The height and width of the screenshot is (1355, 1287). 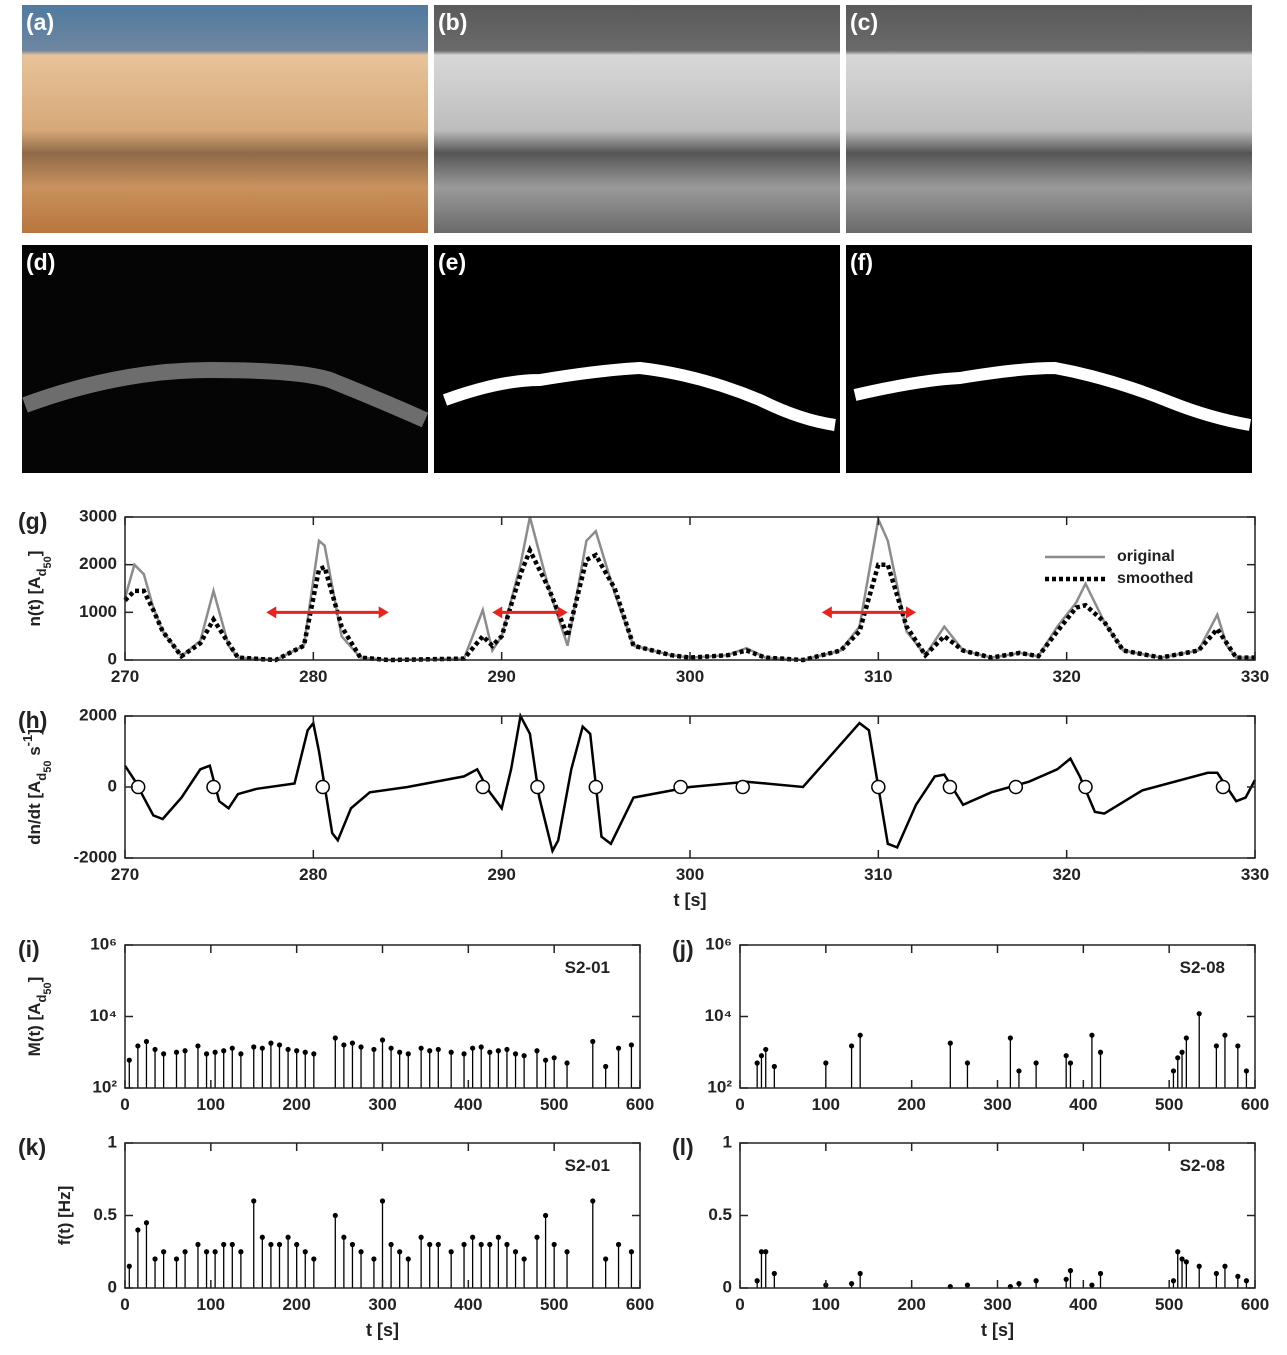 I want to click on y-axis-label: M(t) [Ad50], so click(x=39, y=1017).